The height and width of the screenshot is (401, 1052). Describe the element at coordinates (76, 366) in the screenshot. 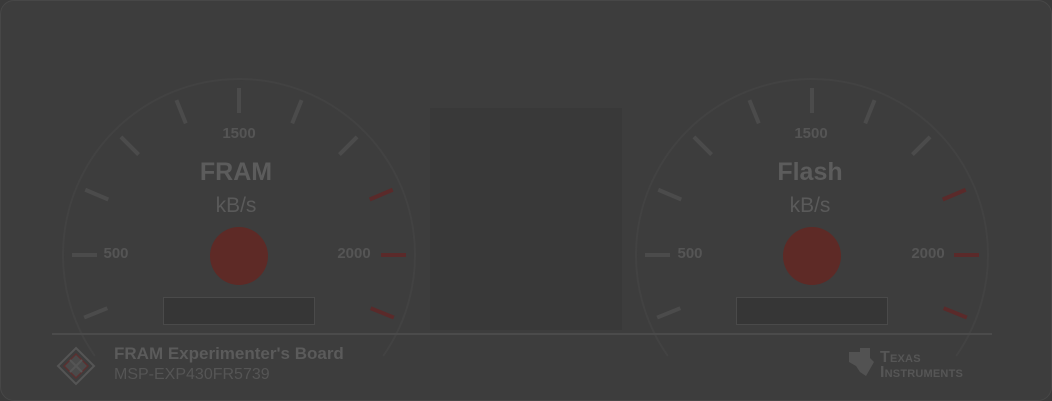

I see `board-logo-icon` at that location.